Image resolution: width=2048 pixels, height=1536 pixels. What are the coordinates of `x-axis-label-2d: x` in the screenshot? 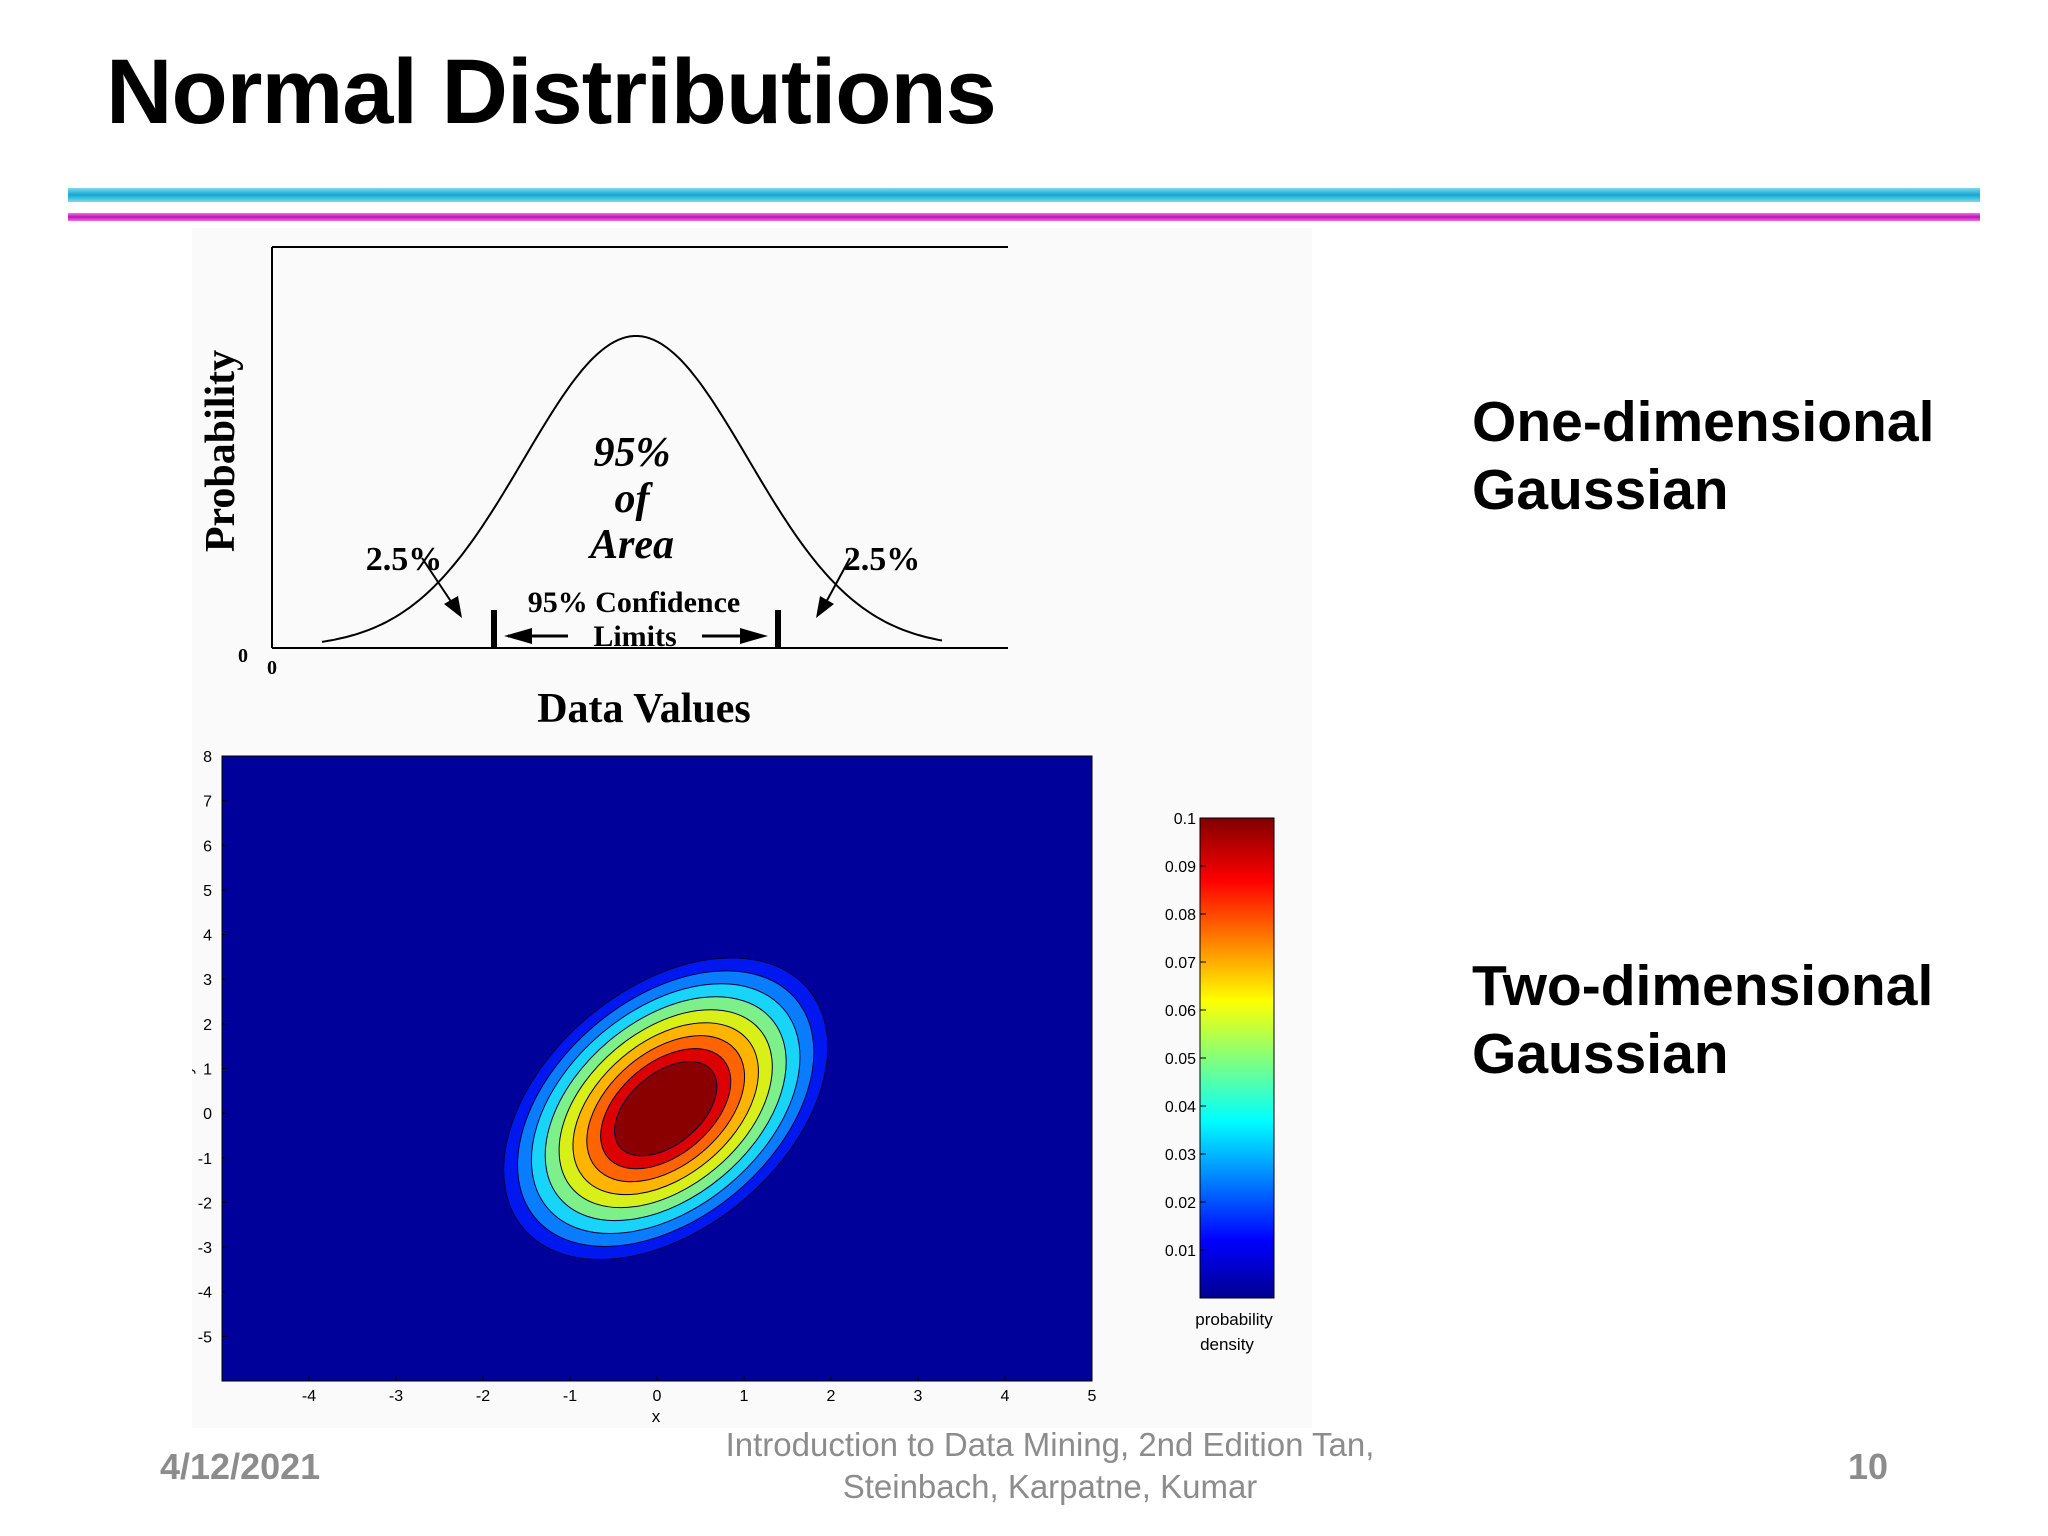 It's located at (656, 1416).